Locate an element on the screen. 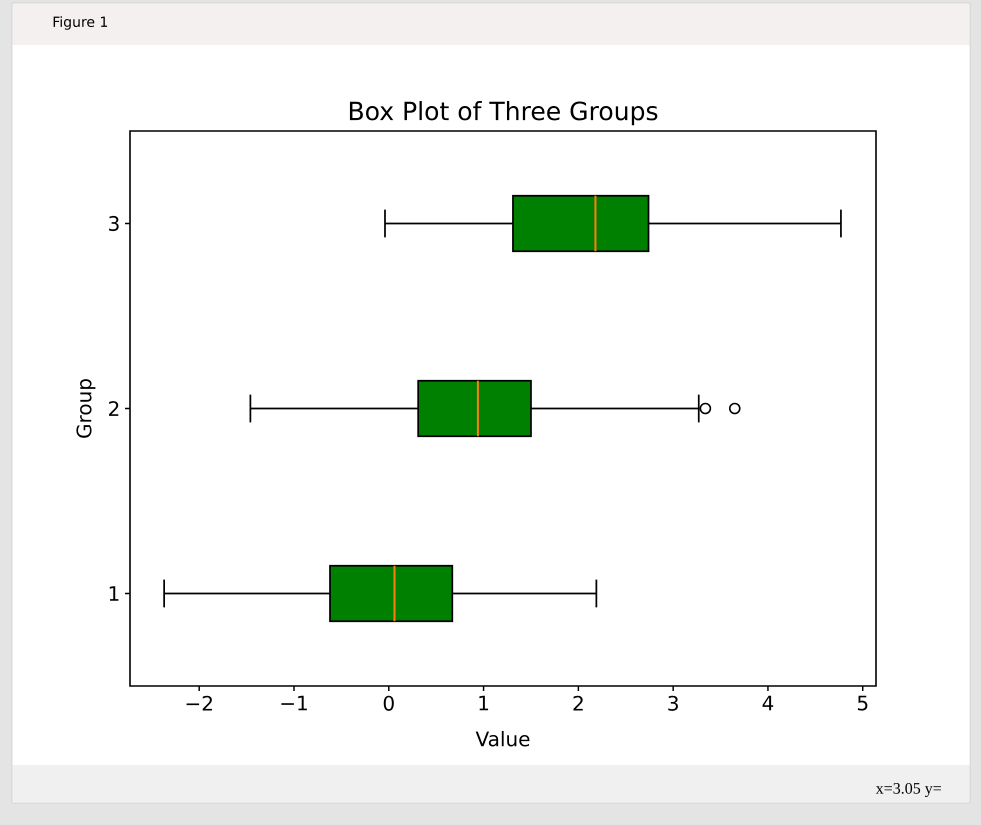  text: x=3.05 y= is located at coordinates (908, 790).